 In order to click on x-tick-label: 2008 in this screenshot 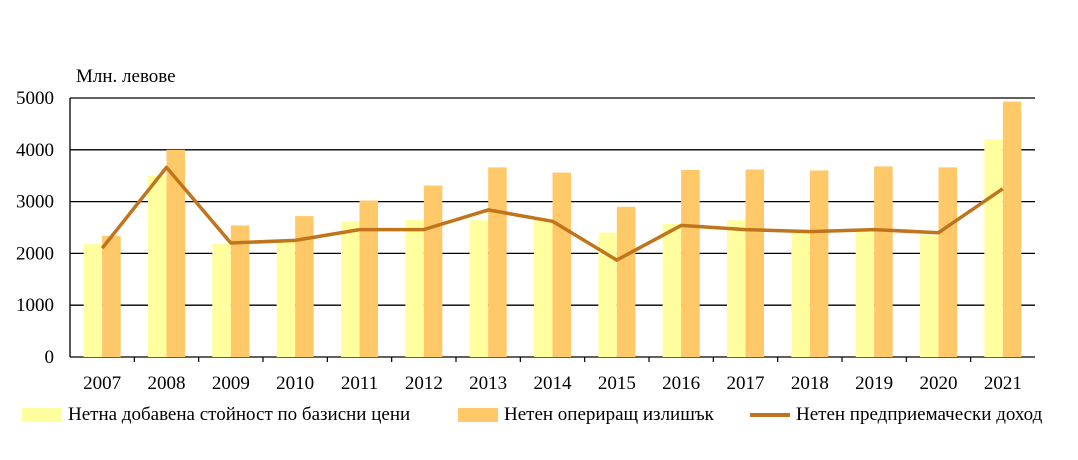, I will do `click(167, 383)`.